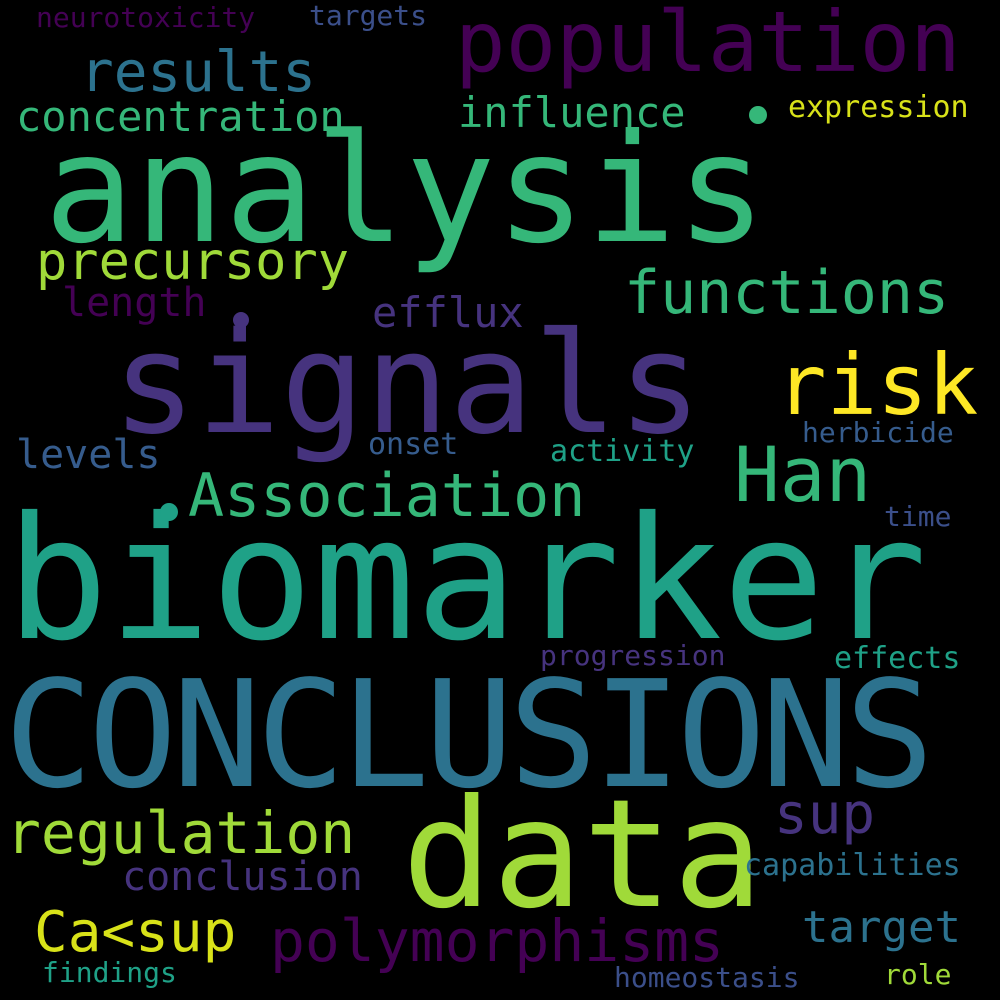  Describe the element at coordinates (198, 72) in the screenshot. I see `word-results: results` at that location.